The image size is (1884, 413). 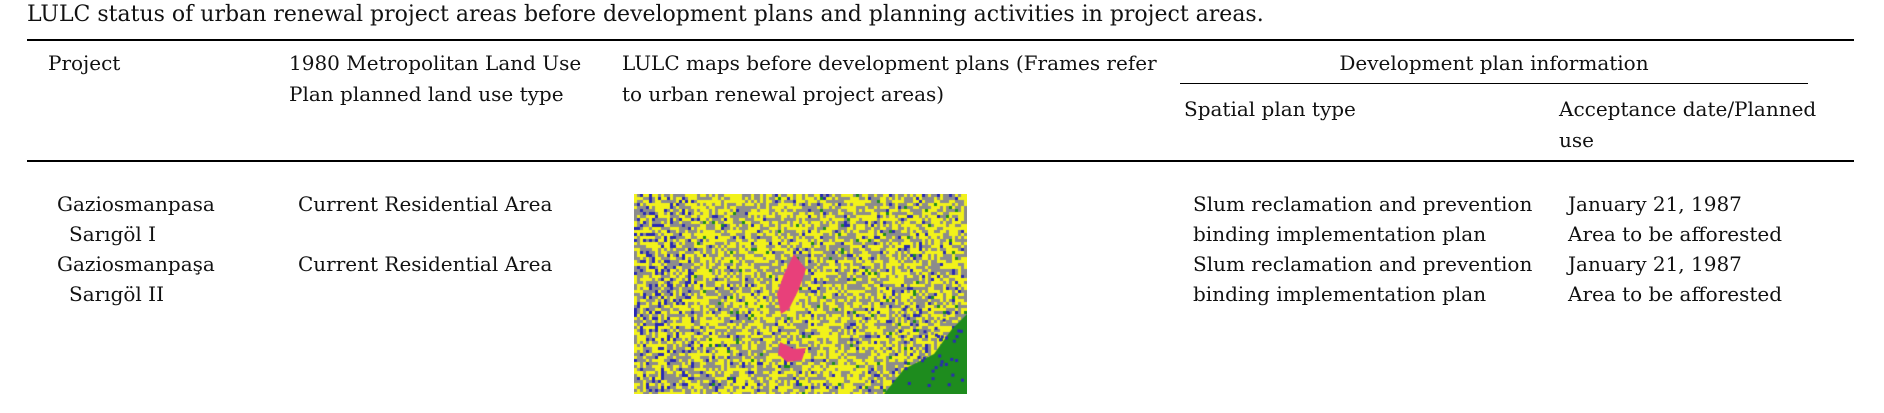 What do you see at coordinates (800, 294) in the screenshot?
I see `lulc-map-image` at bounding box center [800, 294].